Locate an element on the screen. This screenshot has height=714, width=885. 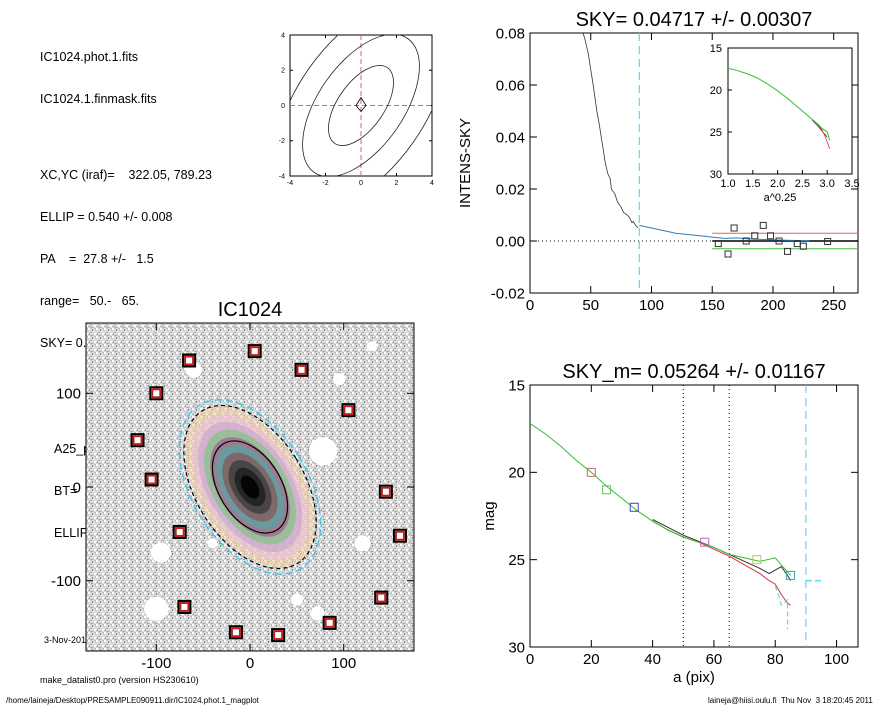
mag-dark-line is located at coordinates (722, 550).